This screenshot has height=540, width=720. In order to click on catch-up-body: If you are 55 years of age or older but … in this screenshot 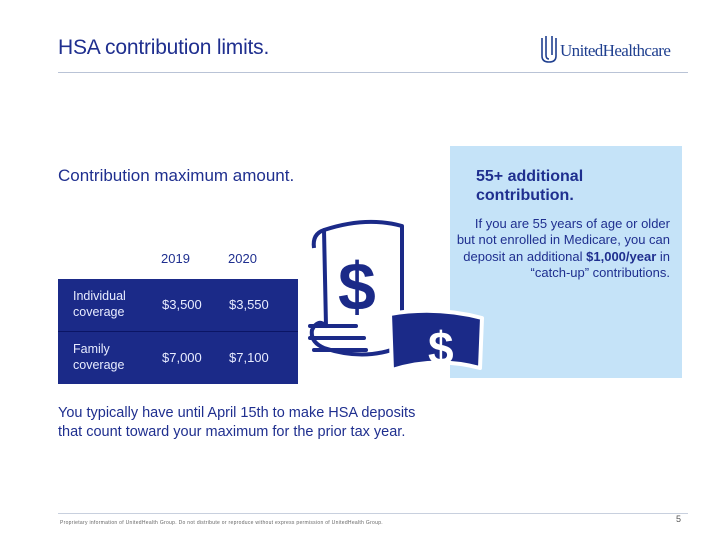, I will do `click(563, 249)`.